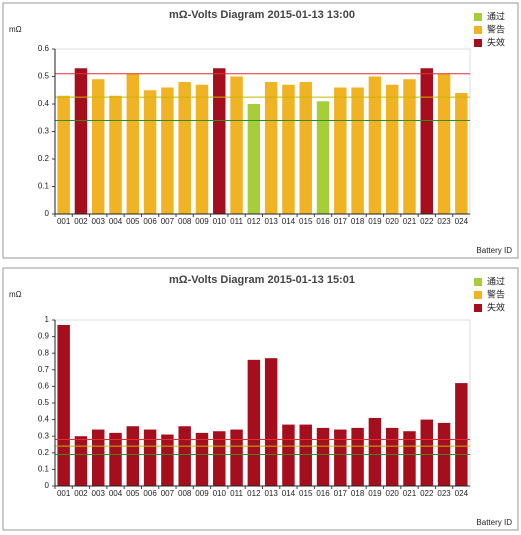 The width and height of the screenshot is (521, 535). What do you see at coordinates (99, 221) in the screenshot?
I see `x-tick-label: 003` at bounding box center [99, 221].